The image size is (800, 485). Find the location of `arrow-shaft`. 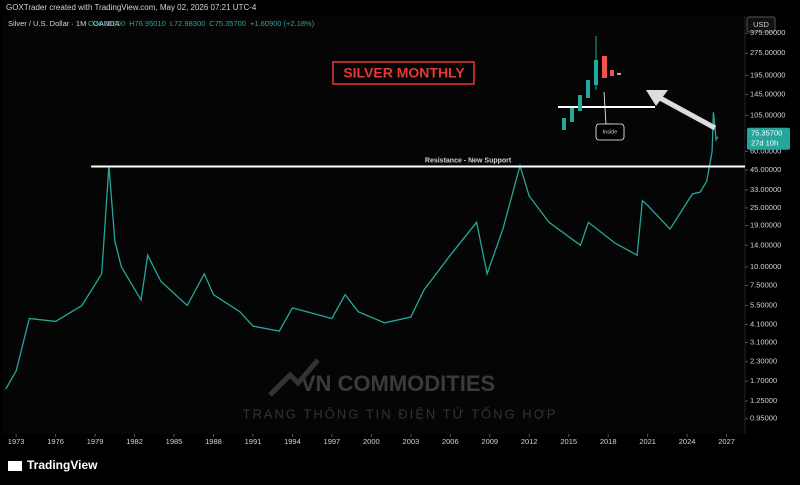

arrow-shaft is located at coordinates (687, 113).